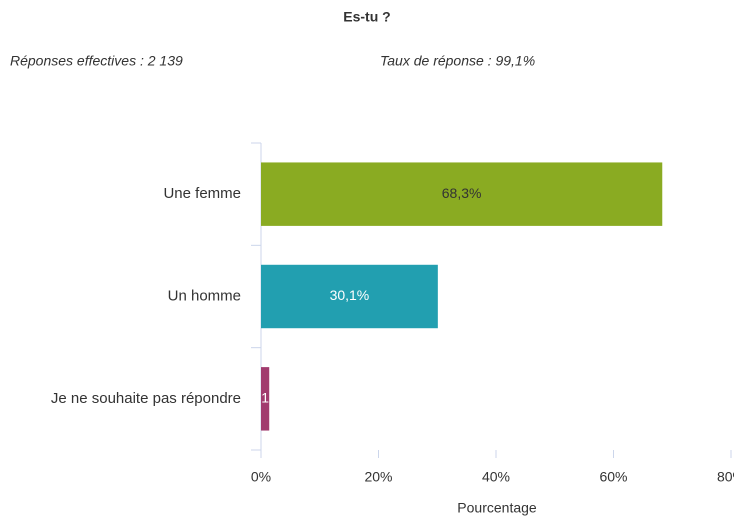 This screenshot has height=524, width=734. What do you see at coordinates (146, 398) in the screenshot?
I see `y-tick-label: Je ne souhaite pas répondre` at bounding box center [146, 398].